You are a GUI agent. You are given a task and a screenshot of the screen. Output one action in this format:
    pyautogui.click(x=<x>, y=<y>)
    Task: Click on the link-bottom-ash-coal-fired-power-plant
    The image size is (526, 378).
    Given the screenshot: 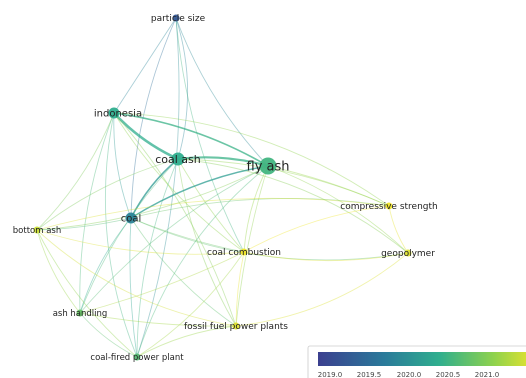 What is the action you would take?
    pyautogui.click(x=87, y=293)
    